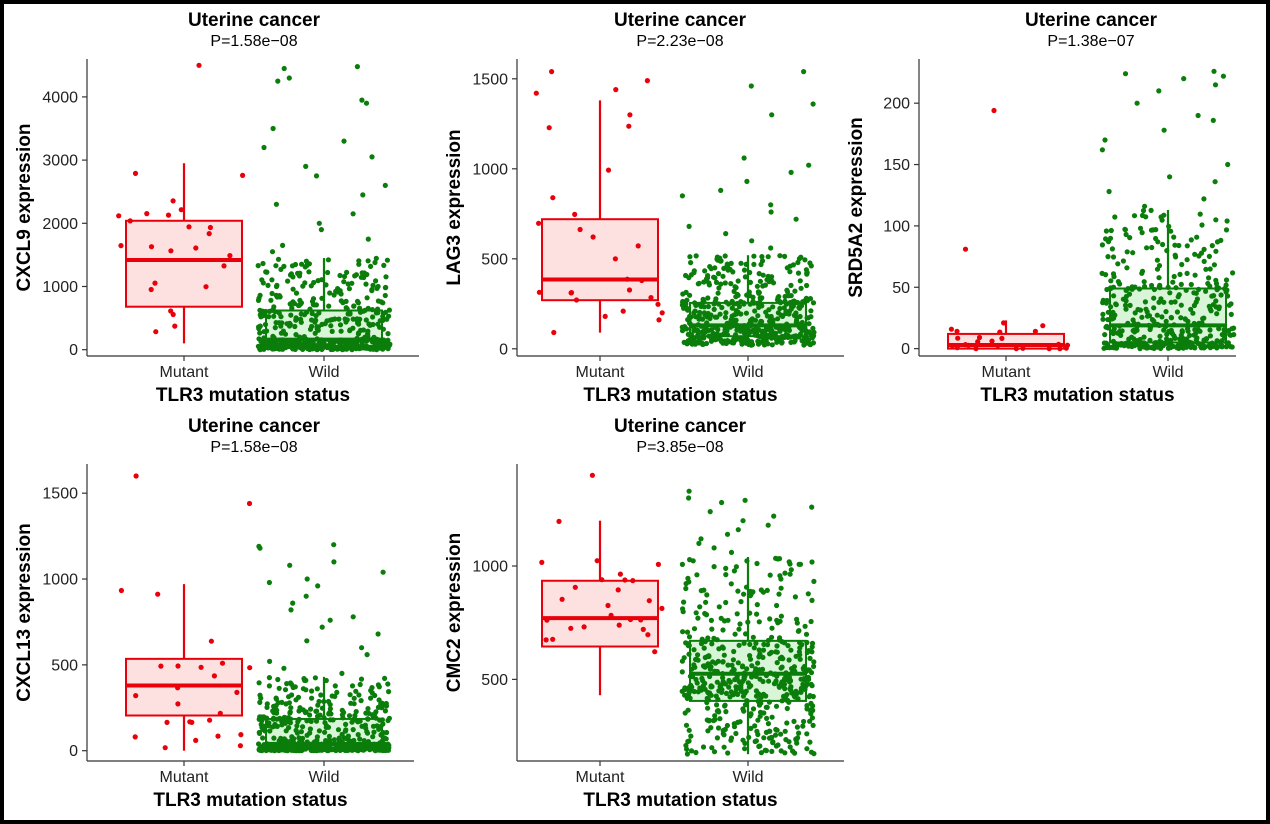  What do you see at coordinates (181, 203) in the screenshot?
I see `mutant-box` at bounding box center [181, 203].